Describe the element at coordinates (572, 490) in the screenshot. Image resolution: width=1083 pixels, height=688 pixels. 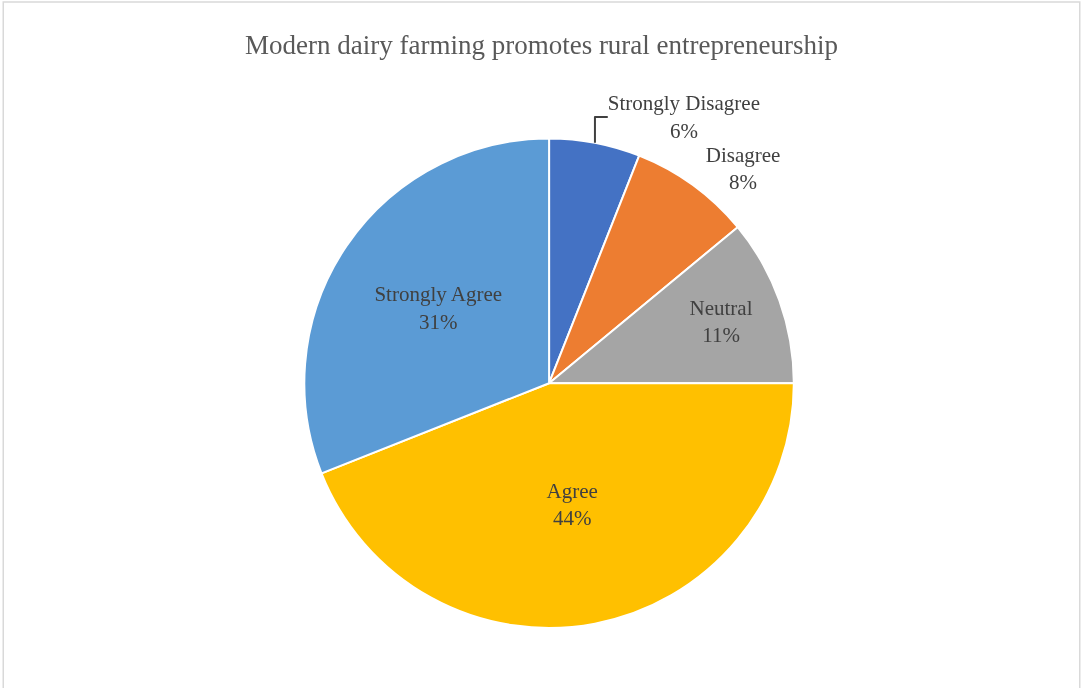
I see `slice-label: Agree` at that location.